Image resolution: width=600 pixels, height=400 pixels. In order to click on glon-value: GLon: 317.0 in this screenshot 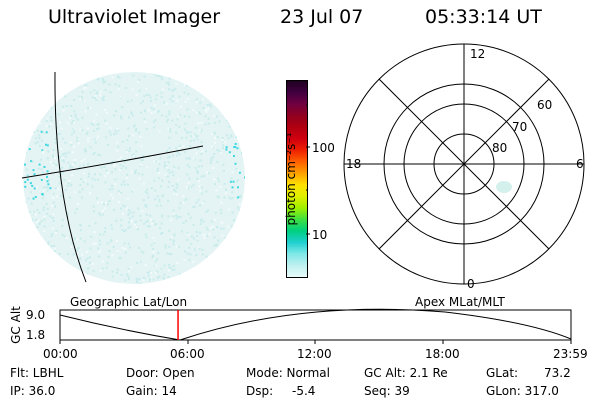, I will do `click(522, 391)`.